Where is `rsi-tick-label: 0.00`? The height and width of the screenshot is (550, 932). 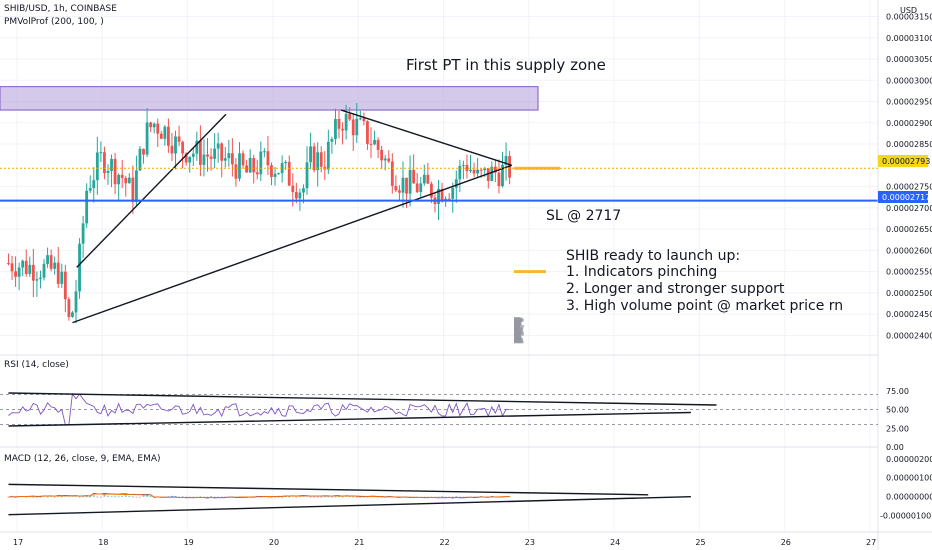
rsi-tick-label: 0.00 is located at coordinates (895, 447).